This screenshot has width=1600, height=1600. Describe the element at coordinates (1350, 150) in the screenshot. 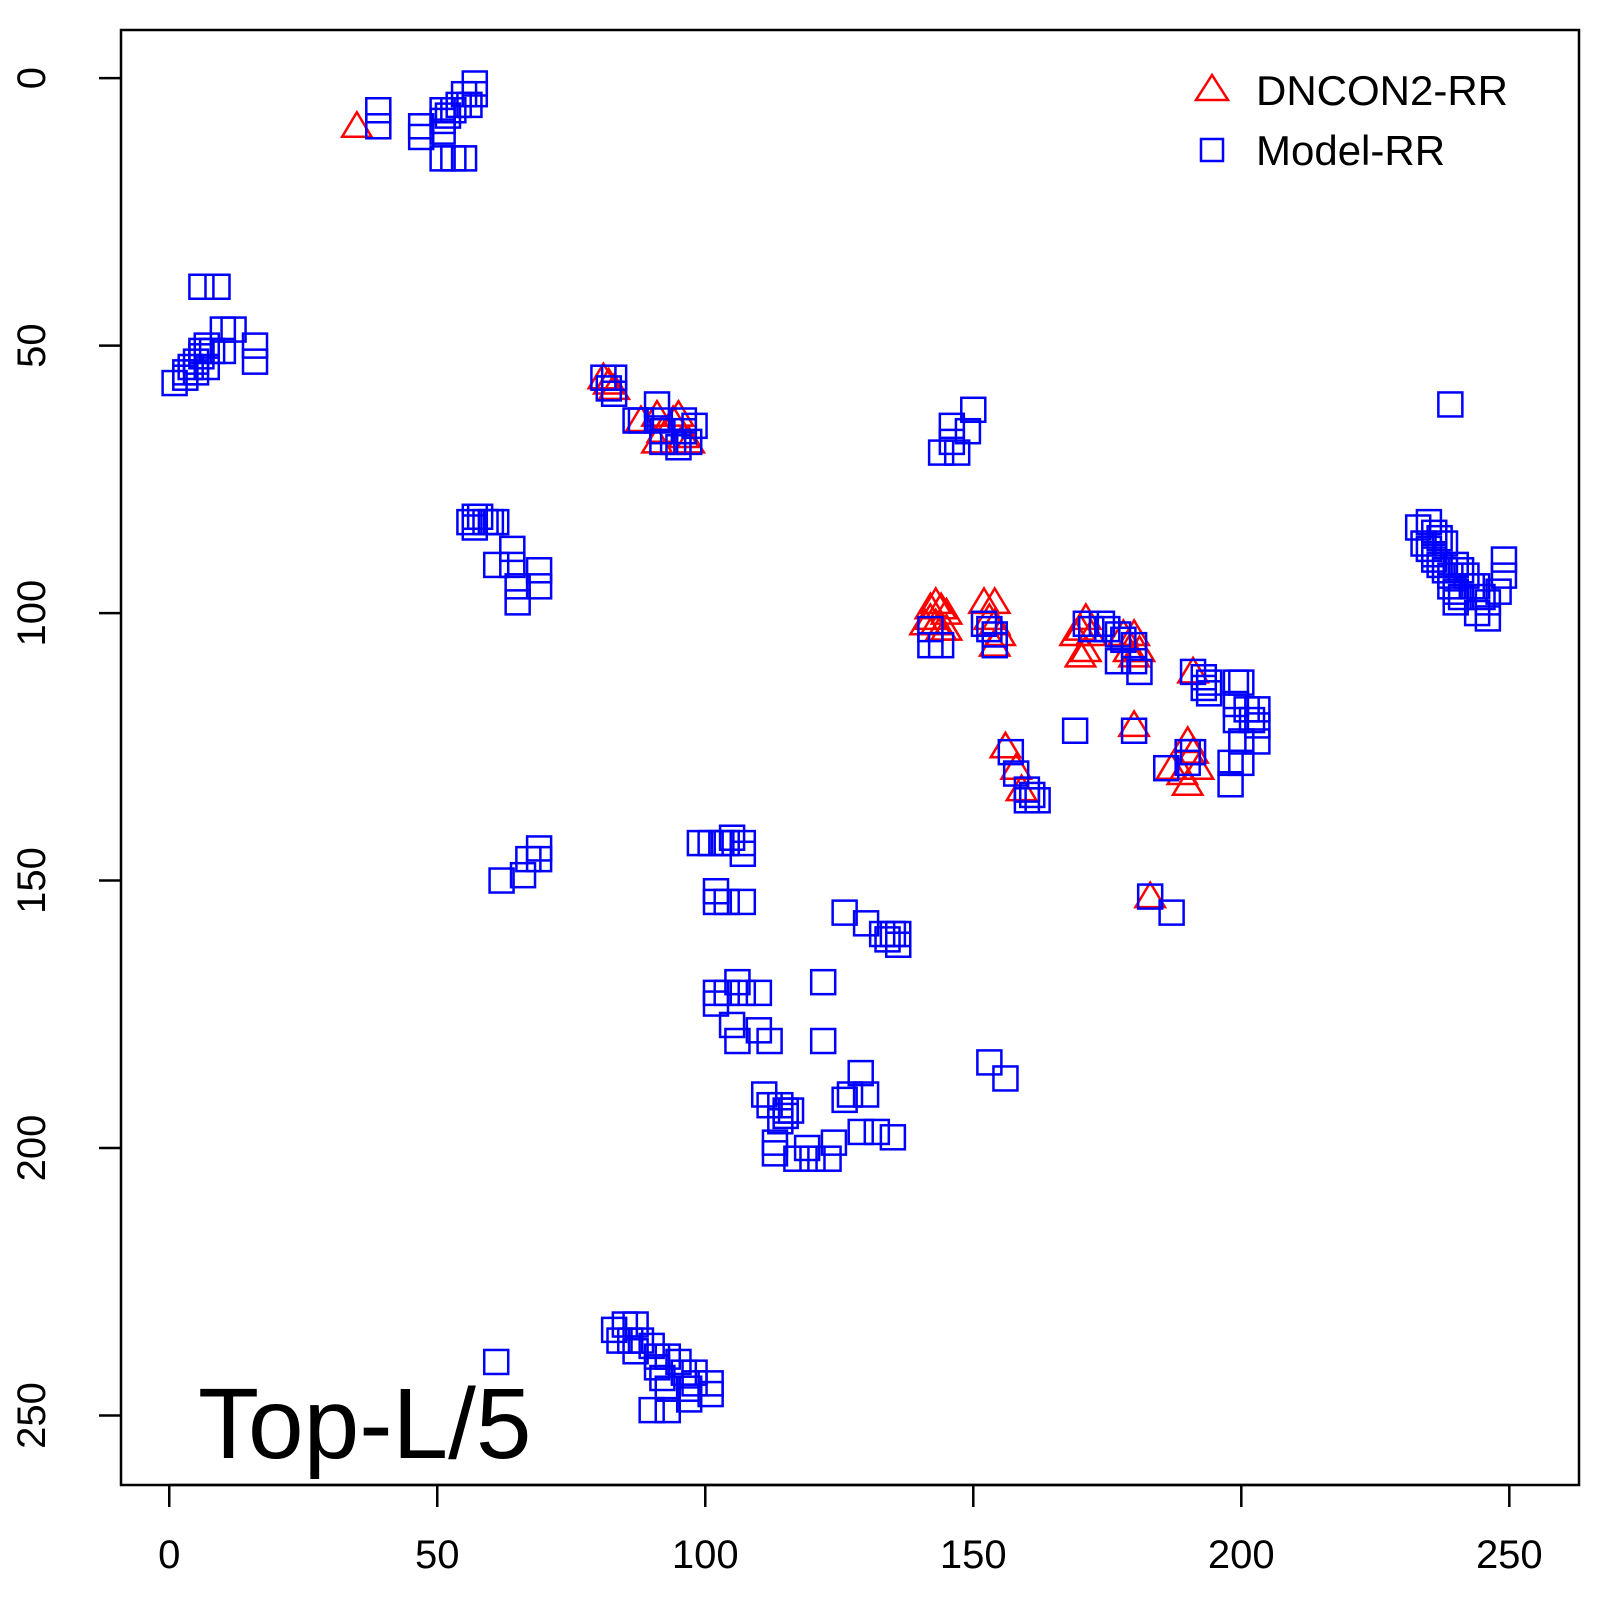

I see `legend-label-model: Model-RR` at that location.